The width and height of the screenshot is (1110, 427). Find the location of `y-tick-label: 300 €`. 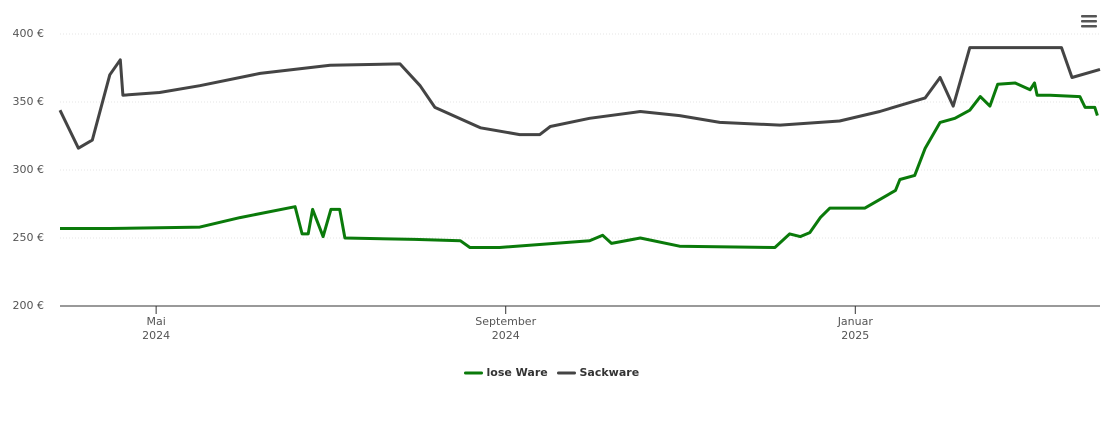

y-tick-label: 300 € is located at coordinates (29, 169).